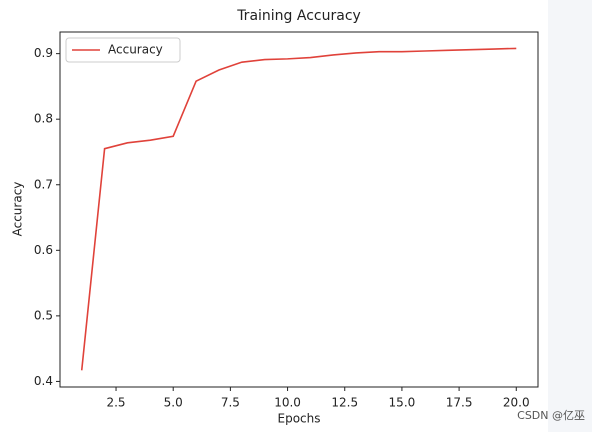 Image resolution: width=592 pixels, height=436 pixels. Describe the element at coordinates (516, 403) in the screenshot. I see `x-tick-label: 20.0` at that location.